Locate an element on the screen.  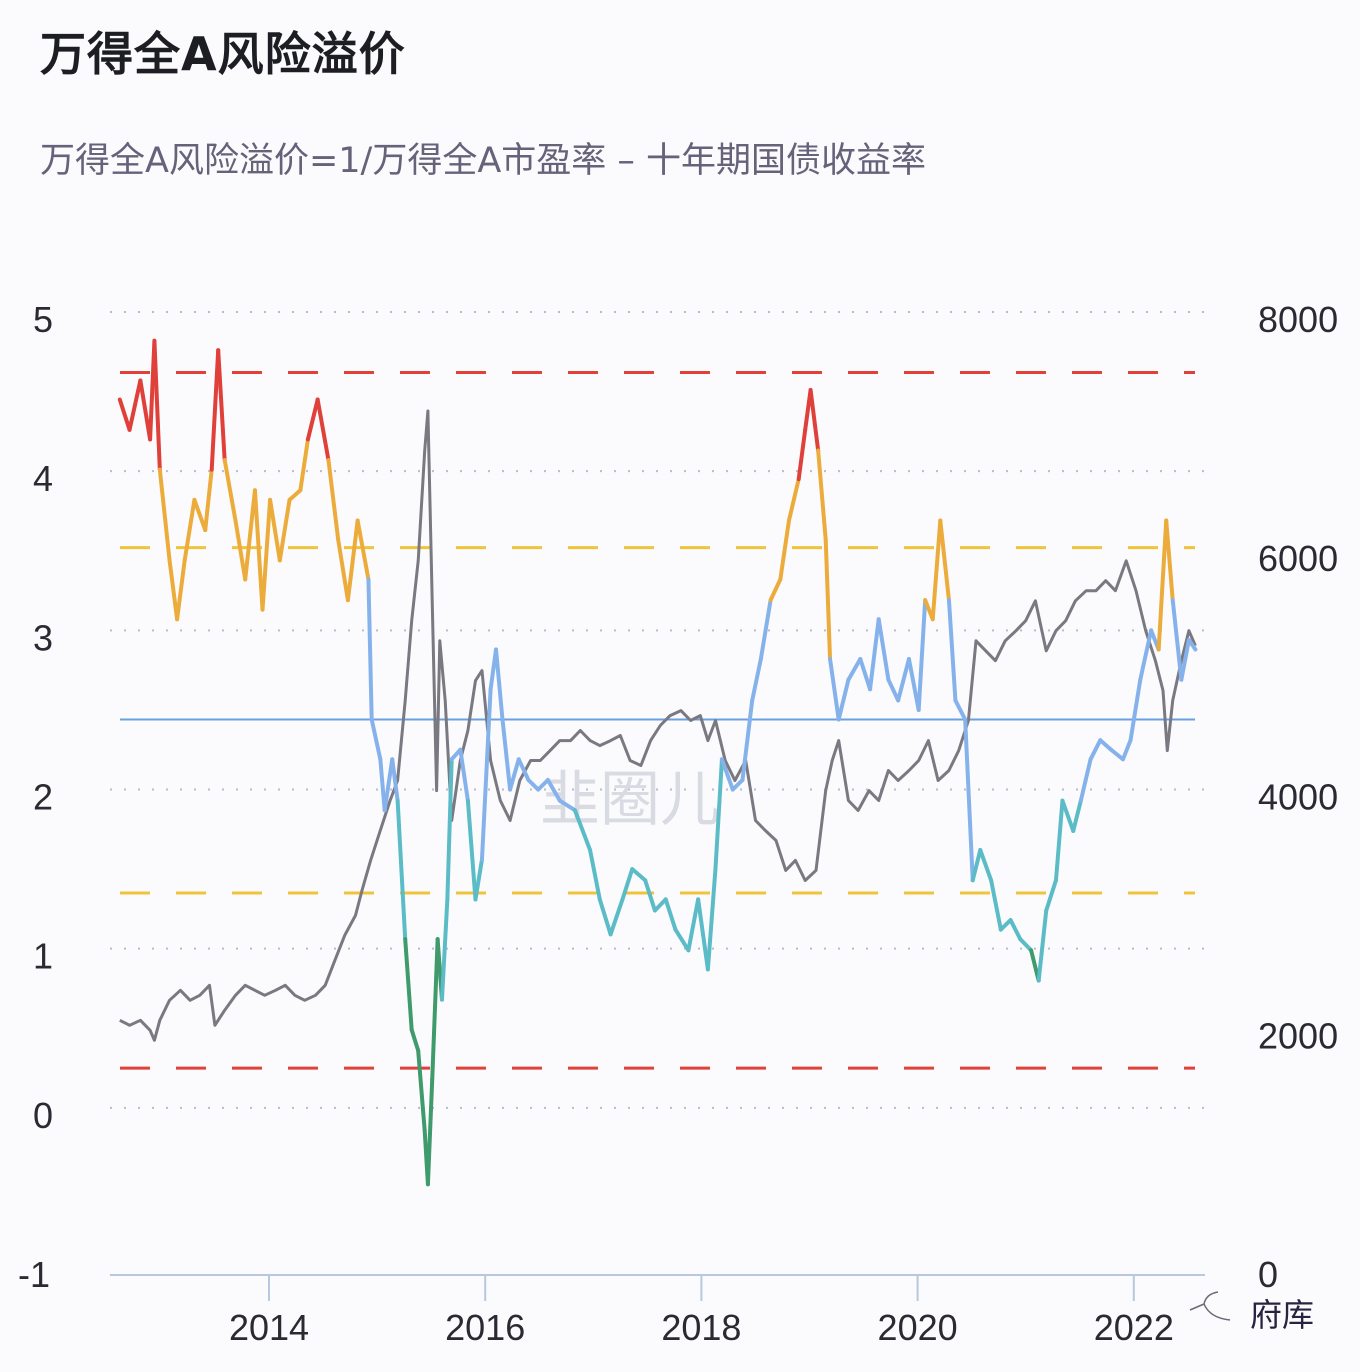
y2-tick-label: 6000 is located at coordinates (1298, 558).